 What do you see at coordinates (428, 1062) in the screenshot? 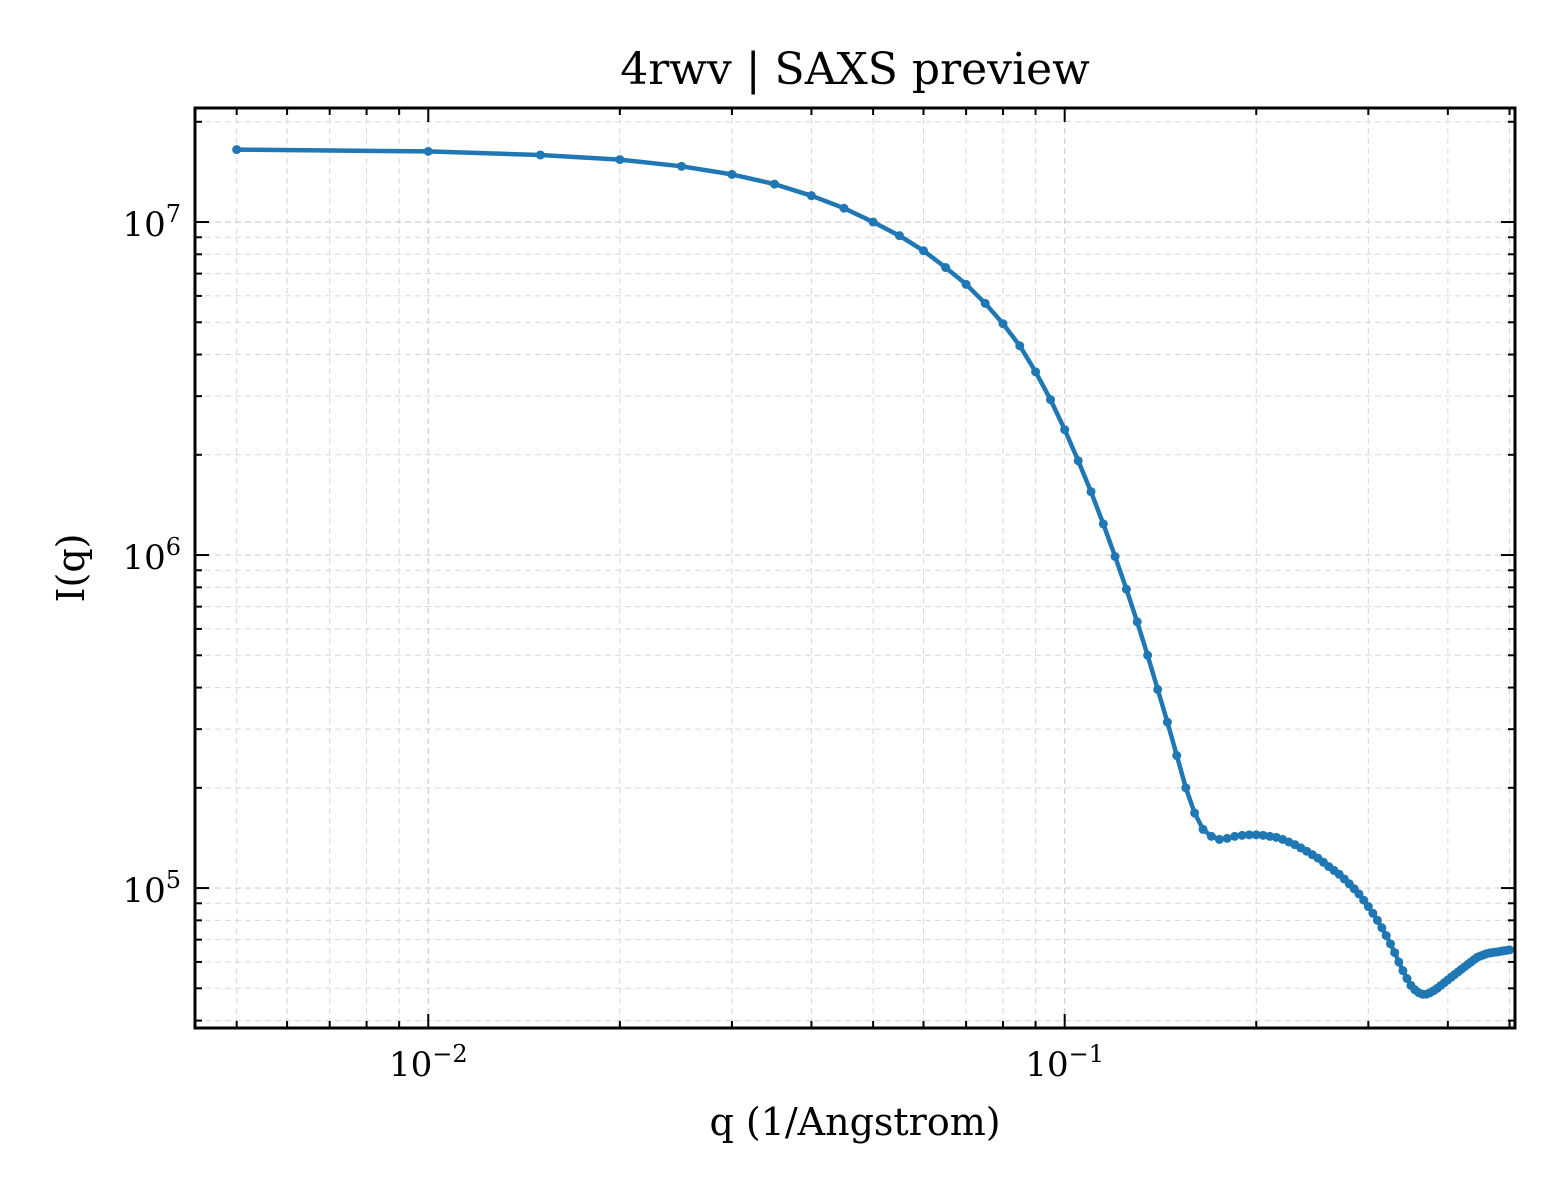
I see `x-tick-label: 10⁻²` at bounding box center [428, 1062].